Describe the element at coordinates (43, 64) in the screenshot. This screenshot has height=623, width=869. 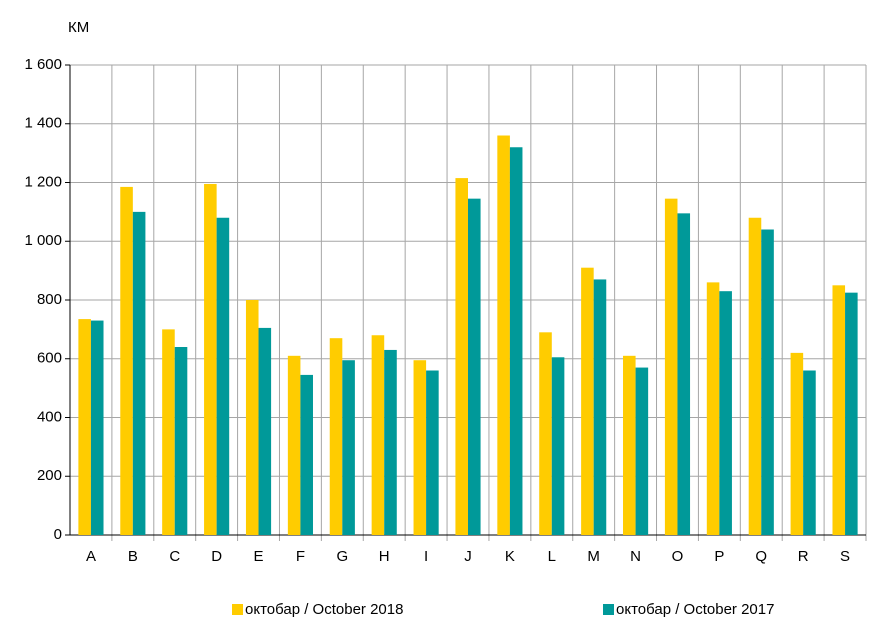
I see `y-tick-label: 1 600` at that location.